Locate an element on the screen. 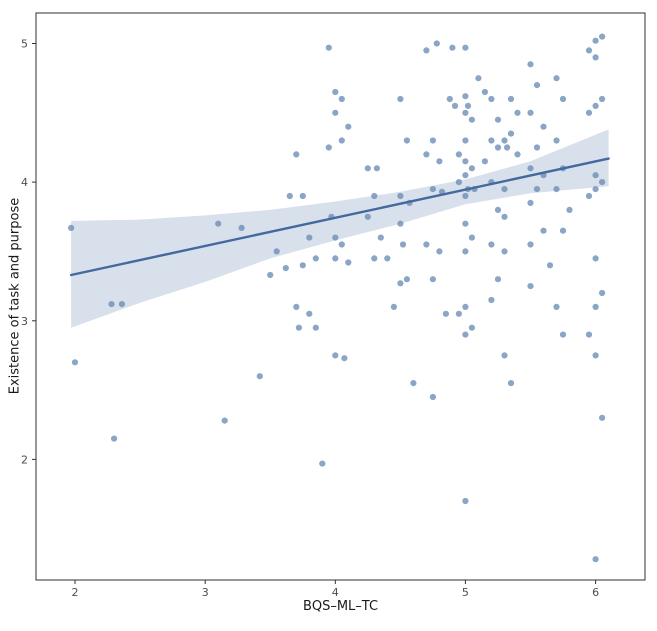  x-tick-label: 3 is located at coordinates (205, 592).